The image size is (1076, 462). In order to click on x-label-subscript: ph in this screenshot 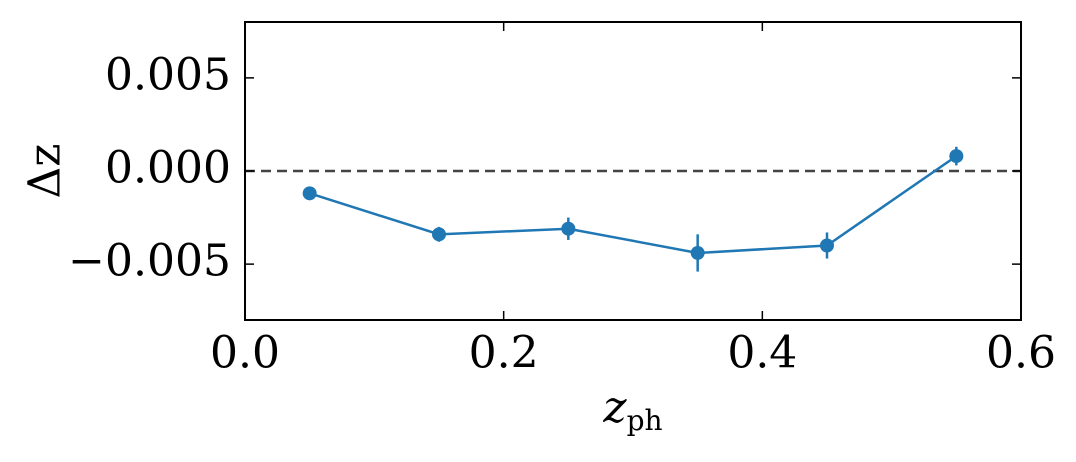, I will do `click(645, 420)`.